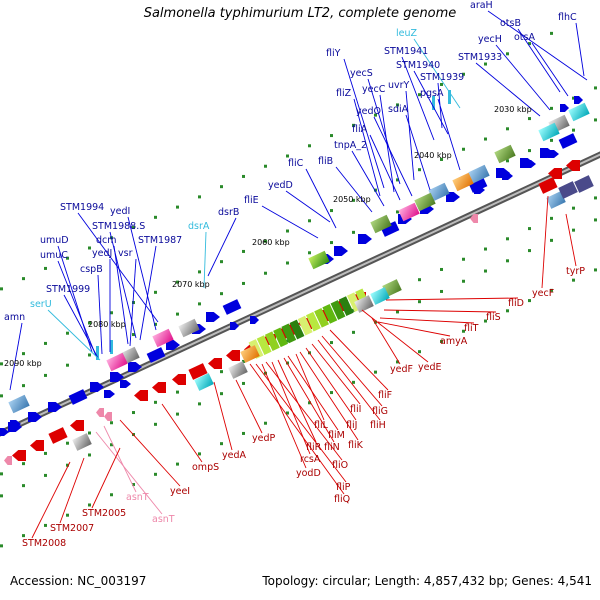 Image resolution: width=600 pixels, height=600 pixels. What do you see at coordinates (350, 145) in the screenshot?
I see `gene-label: tnpA_2` at bounding box center [350, 145].